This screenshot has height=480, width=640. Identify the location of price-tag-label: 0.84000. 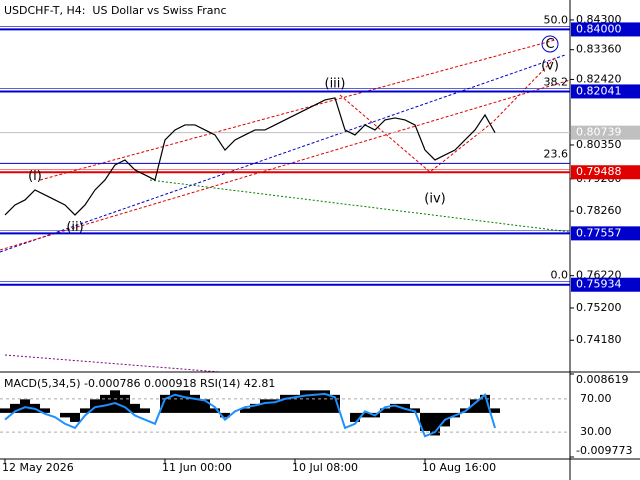
(599, 28).